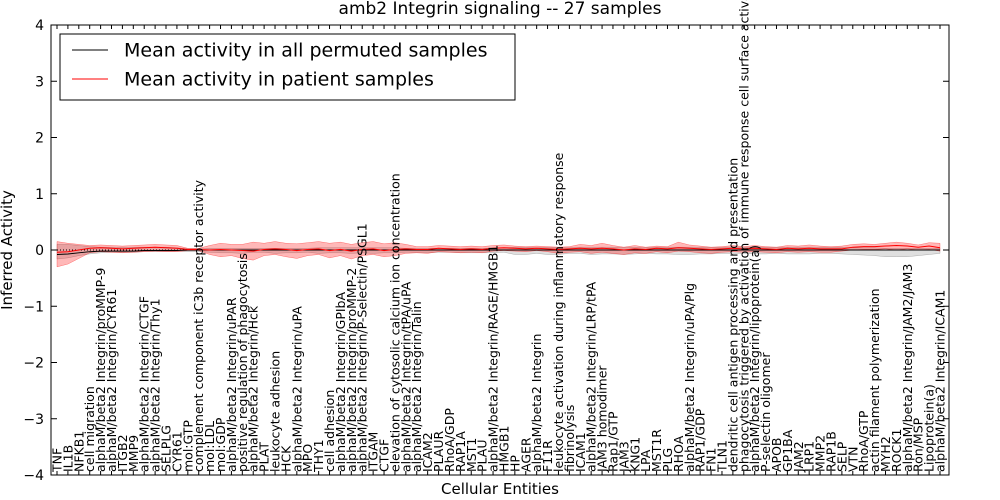 Image resolution: width=1000 pixels, height=500 pixels. What do you see at coordinates (144, 384) in the screenshot?
I see `category-label: alphaM/beta2 Integrin/CTGF` at bounding box center [144, 384].